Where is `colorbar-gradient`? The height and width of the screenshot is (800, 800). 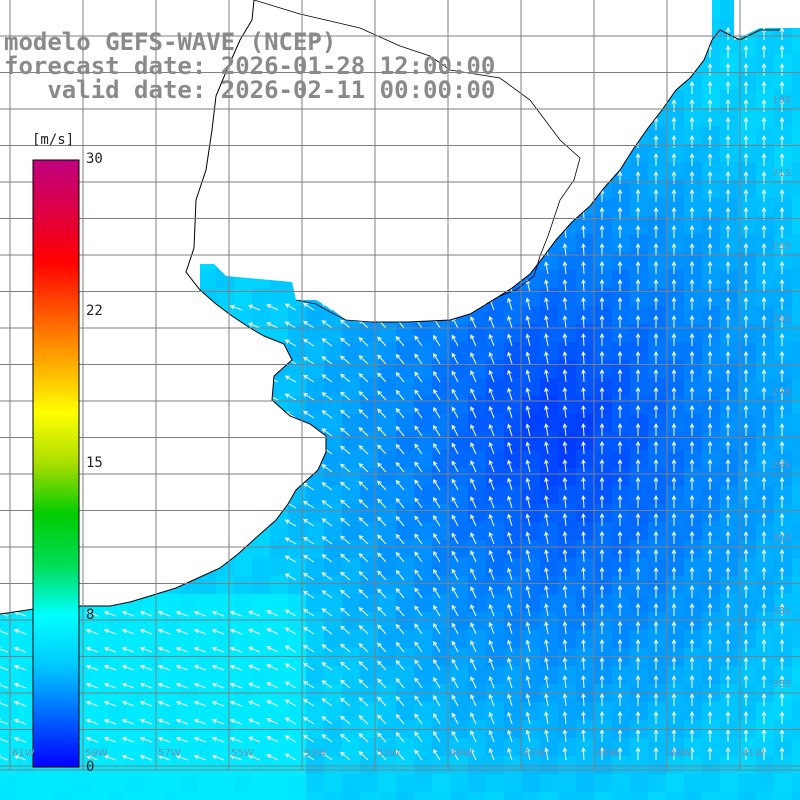 colorbar-gradient is located at coordinates (56, 463).